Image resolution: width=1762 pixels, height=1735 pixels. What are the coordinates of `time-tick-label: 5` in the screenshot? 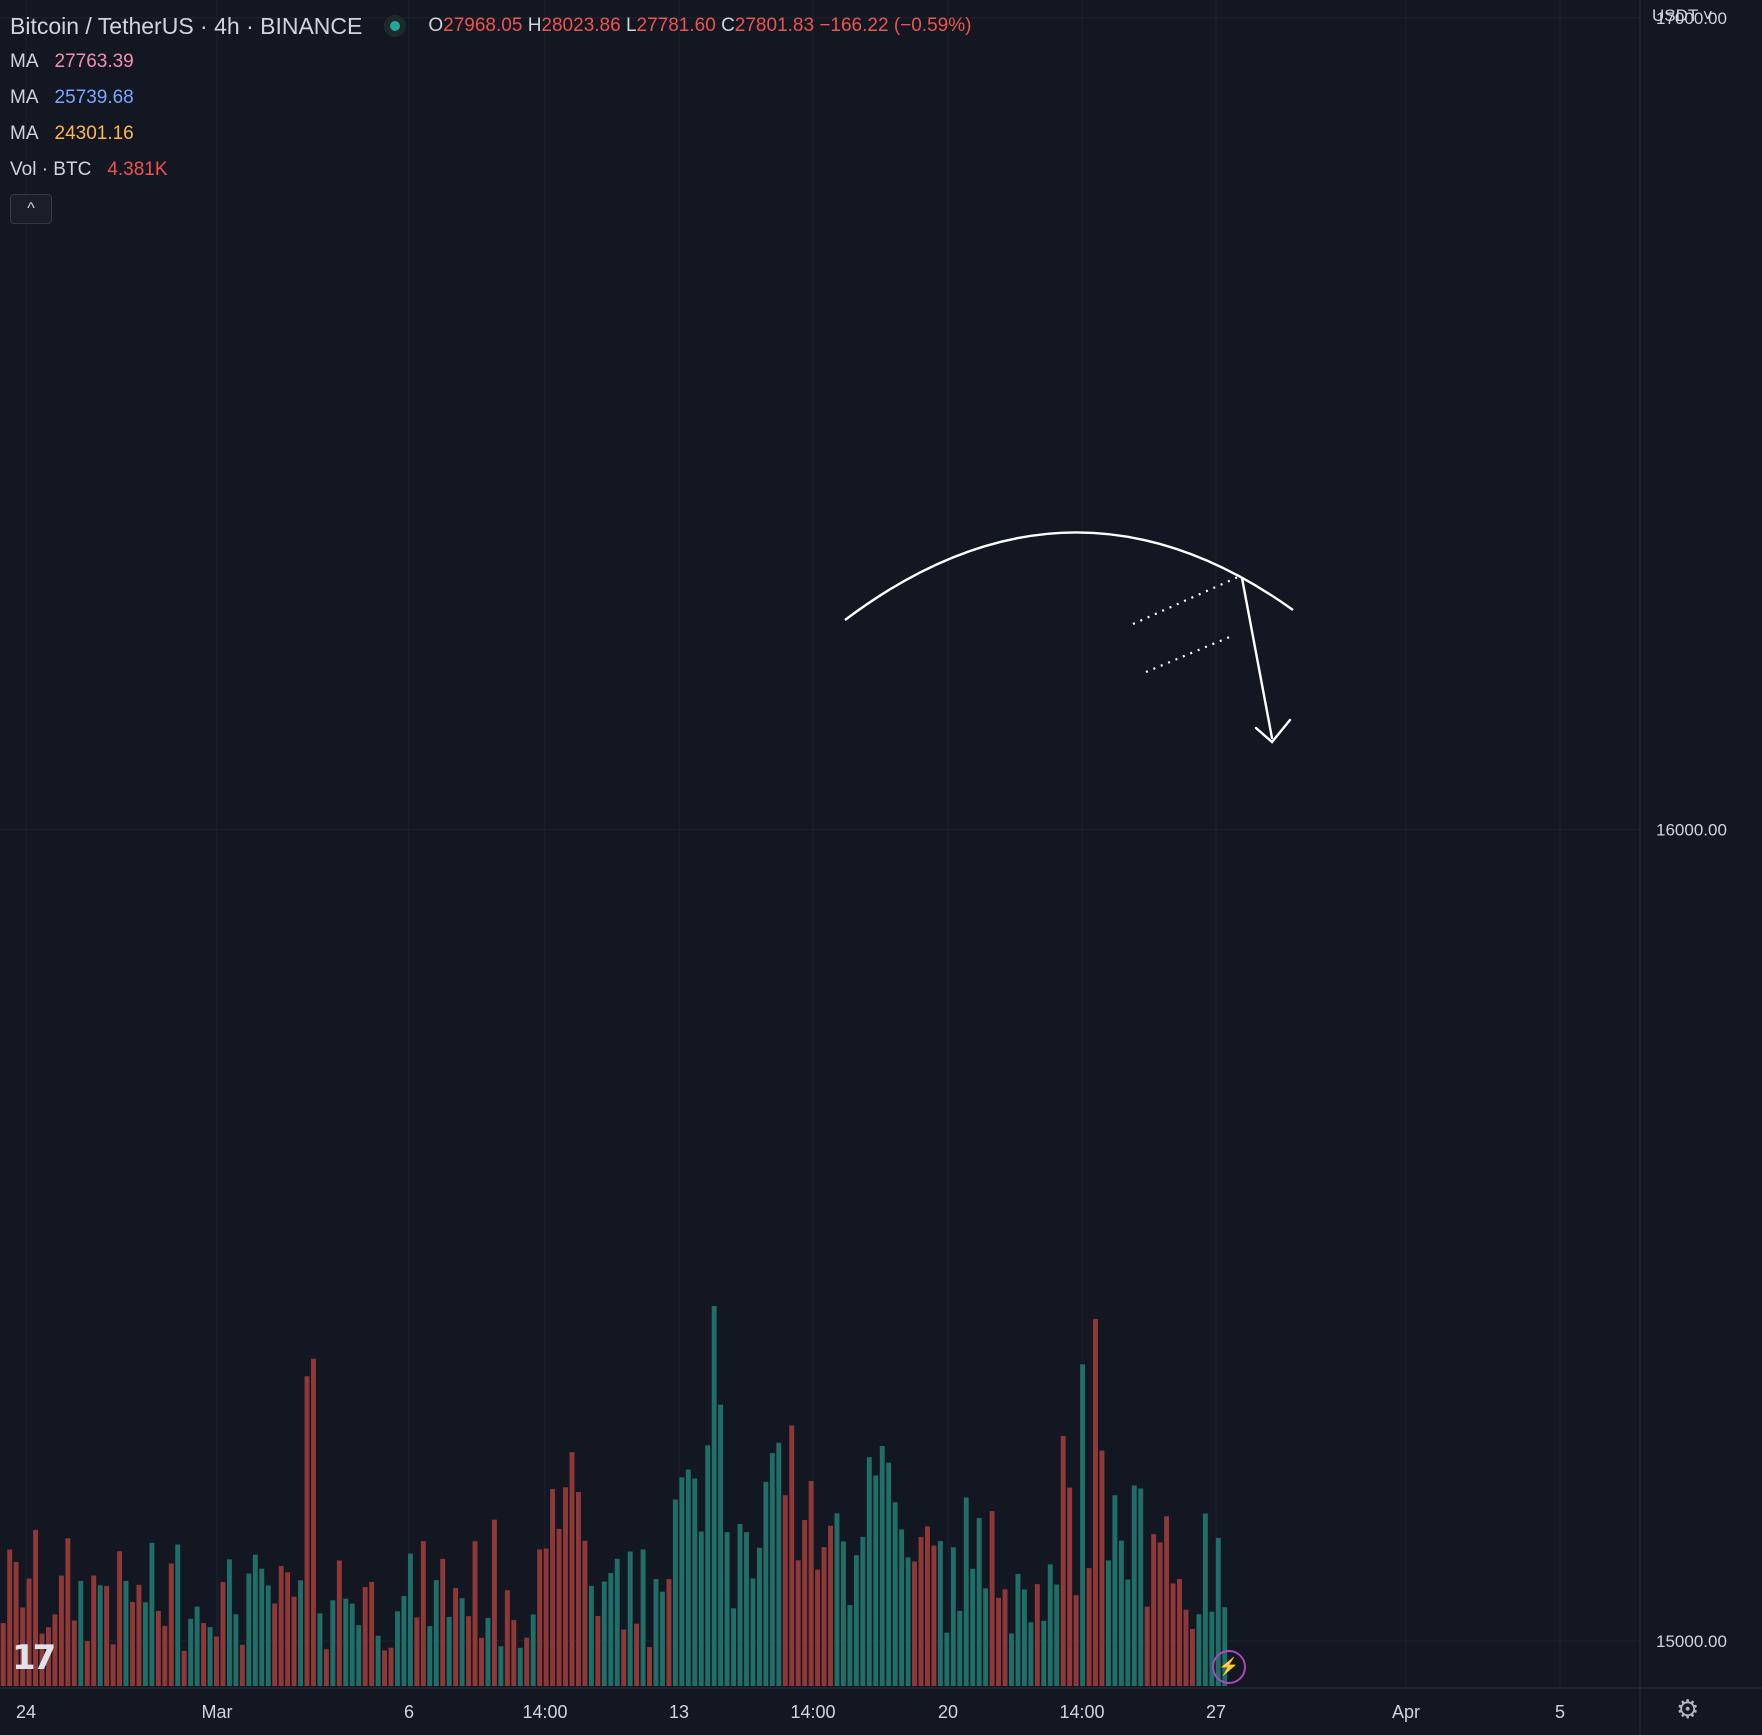 It's located at (1560, 1712).